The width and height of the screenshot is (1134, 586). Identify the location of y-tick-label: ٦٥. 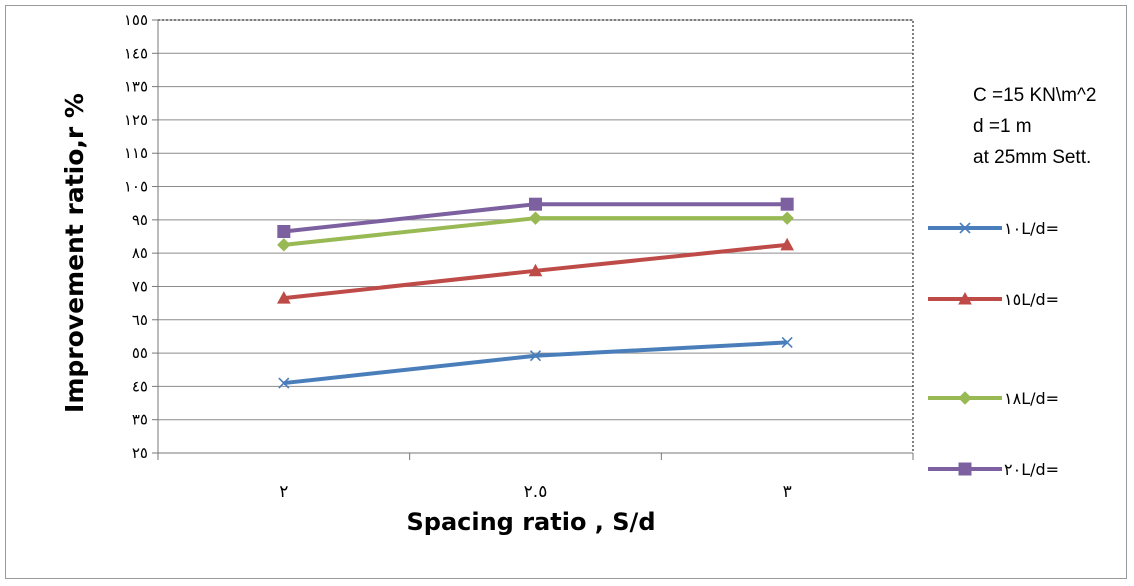
(140, 320).